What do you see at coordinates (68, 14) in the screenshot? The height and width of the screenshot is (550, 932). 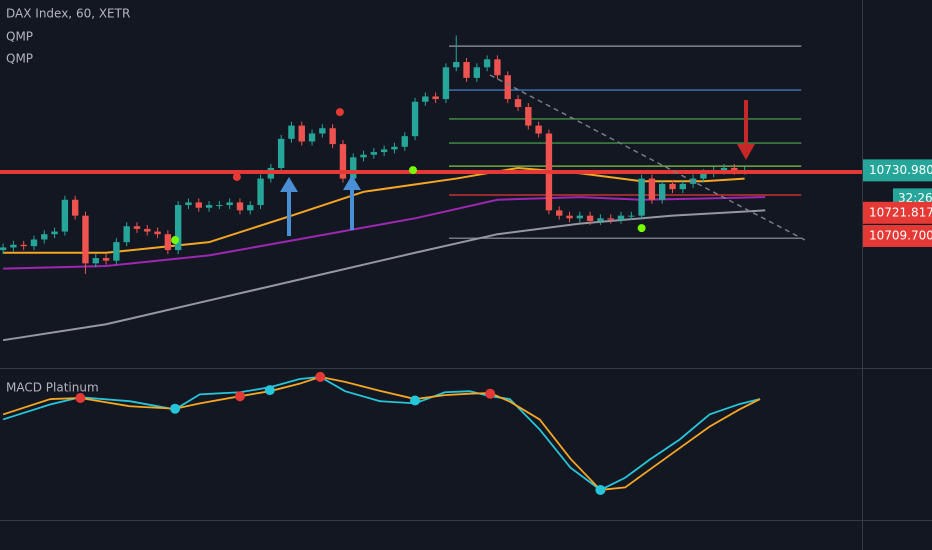 I see `chart-title: DAX Index, 60, XETR` at bounding box center [68, 14].